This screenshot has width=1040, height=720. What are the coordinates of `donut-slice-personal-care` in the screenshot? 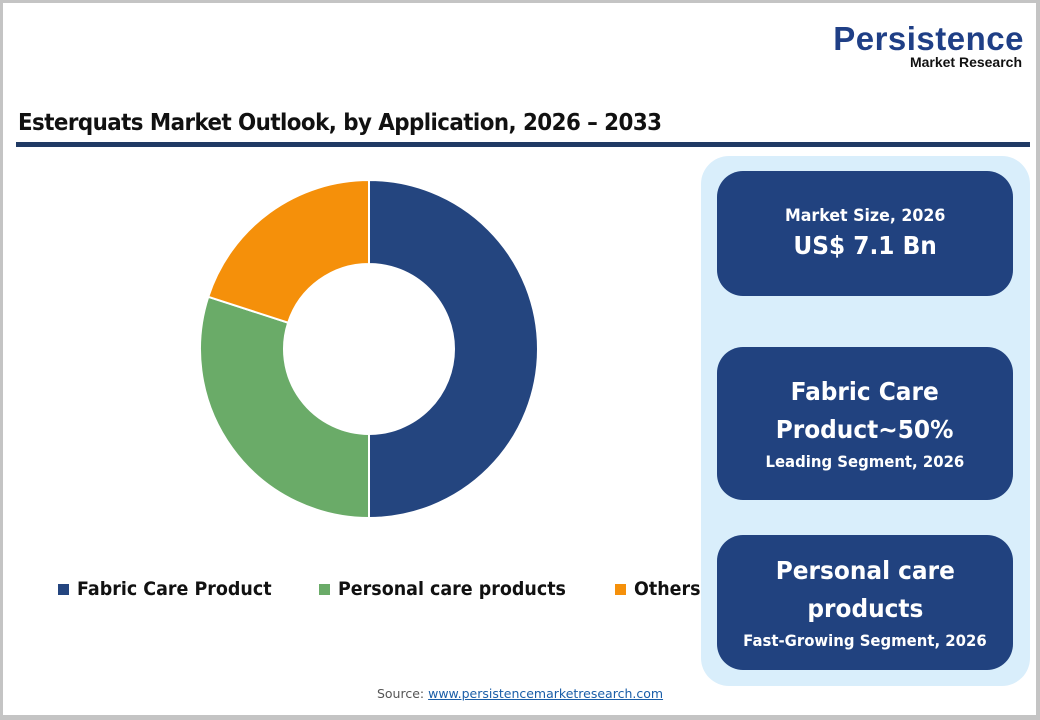 It's located at (284, 407).